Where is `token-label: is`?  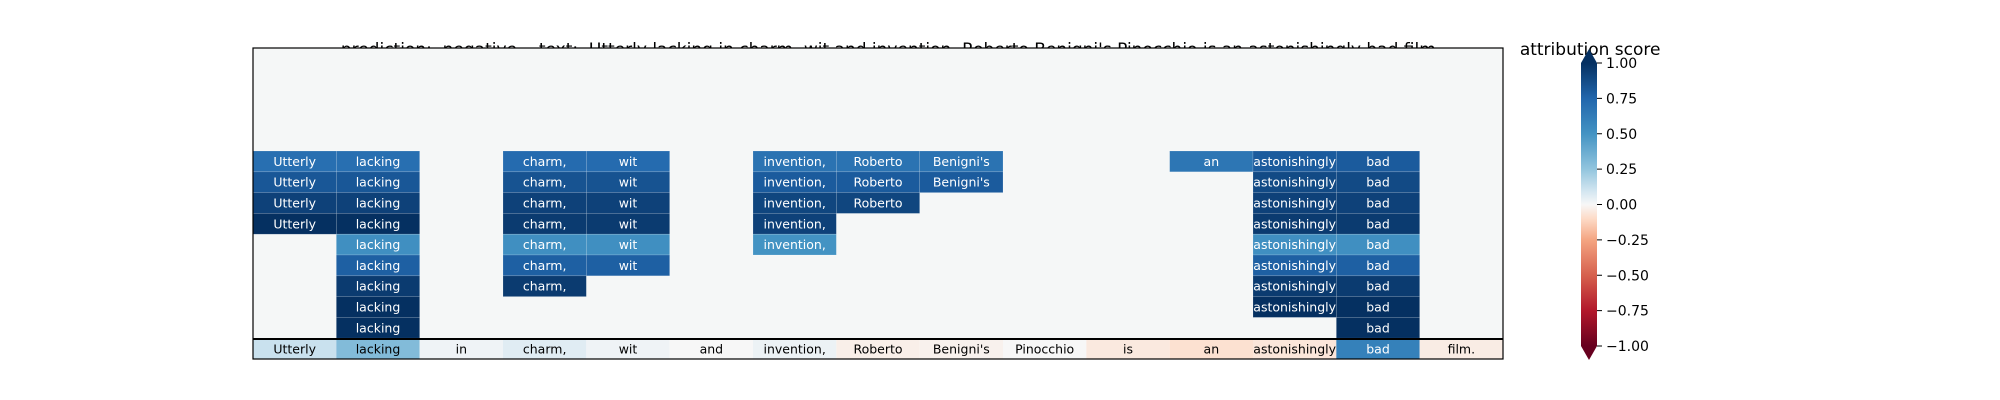
token-label: is is located at coordinates (1128, 349).